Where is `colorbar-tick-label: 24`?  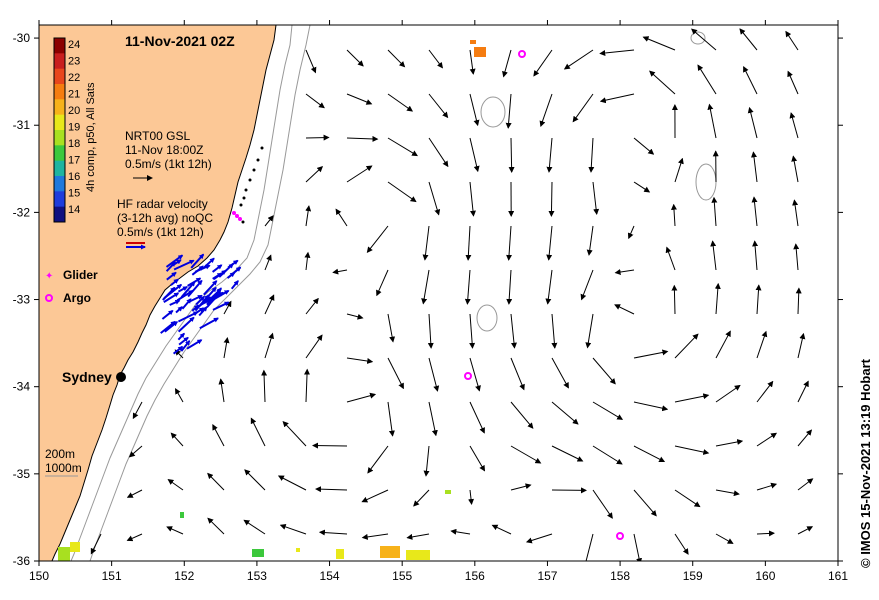 colorbar-tick-label: 24 is located at coordinates (74, 45).